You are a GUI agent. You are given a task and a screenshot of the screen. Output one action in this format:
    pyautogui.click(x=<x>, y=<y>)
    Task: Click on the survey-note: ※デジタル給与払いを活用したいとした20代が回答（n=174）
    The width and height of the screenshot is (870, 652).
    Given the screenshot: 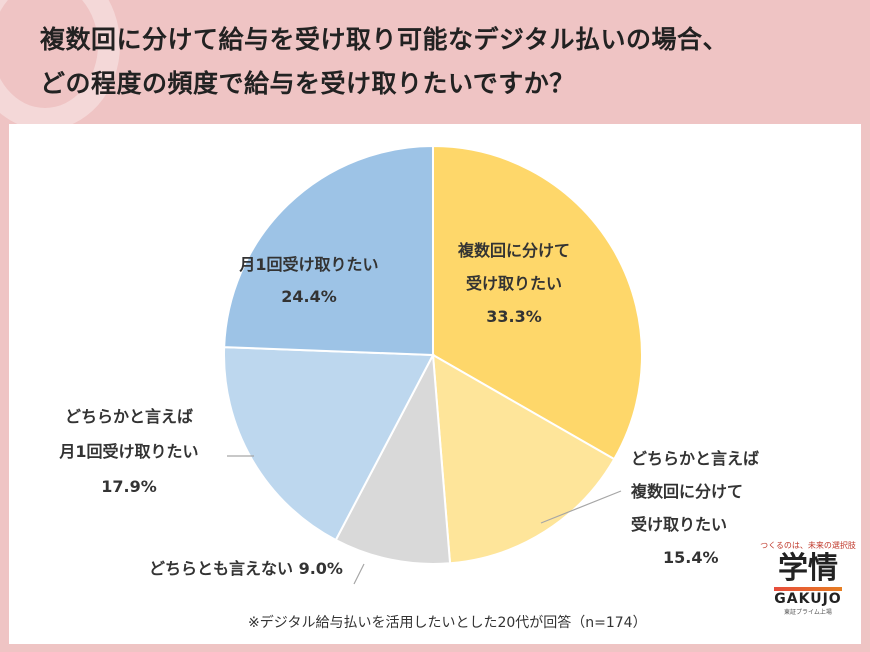 What is the action you would take?
    pyautogui.click(x=447, y=623)
    